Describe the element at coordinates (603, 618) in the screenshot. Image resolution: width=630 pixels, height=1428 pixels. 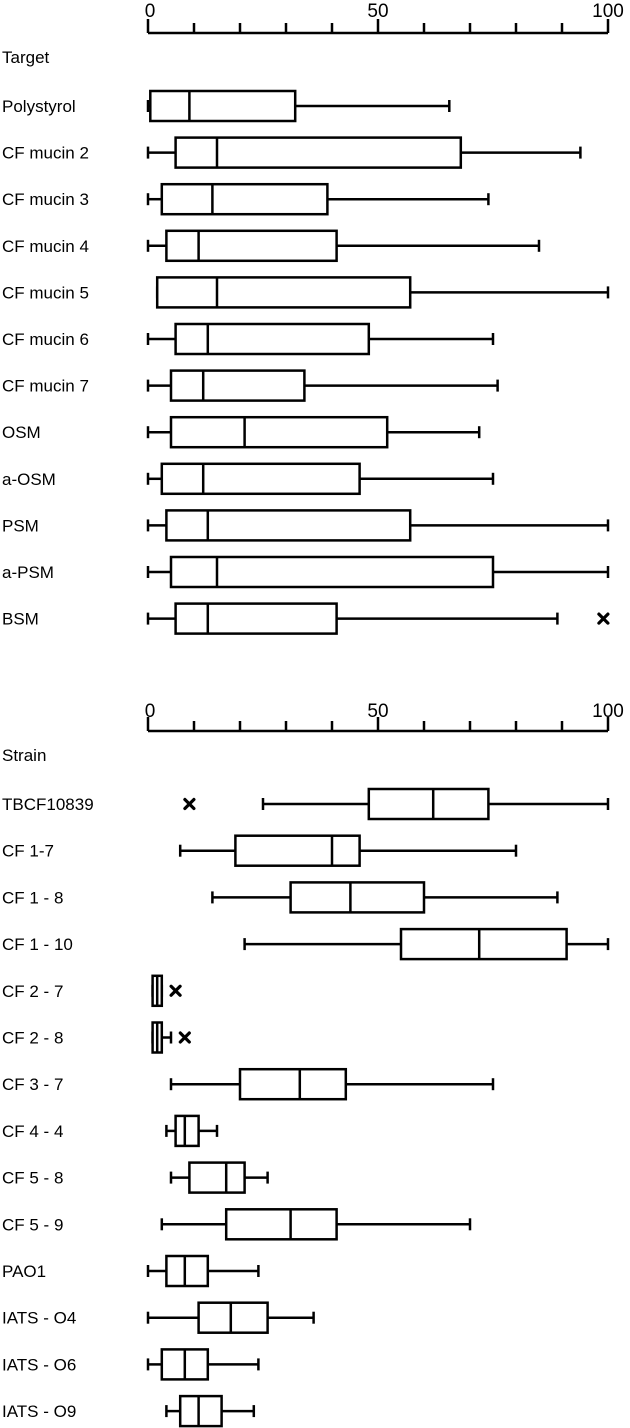
I see `panel-1-outlier-point` at that location.